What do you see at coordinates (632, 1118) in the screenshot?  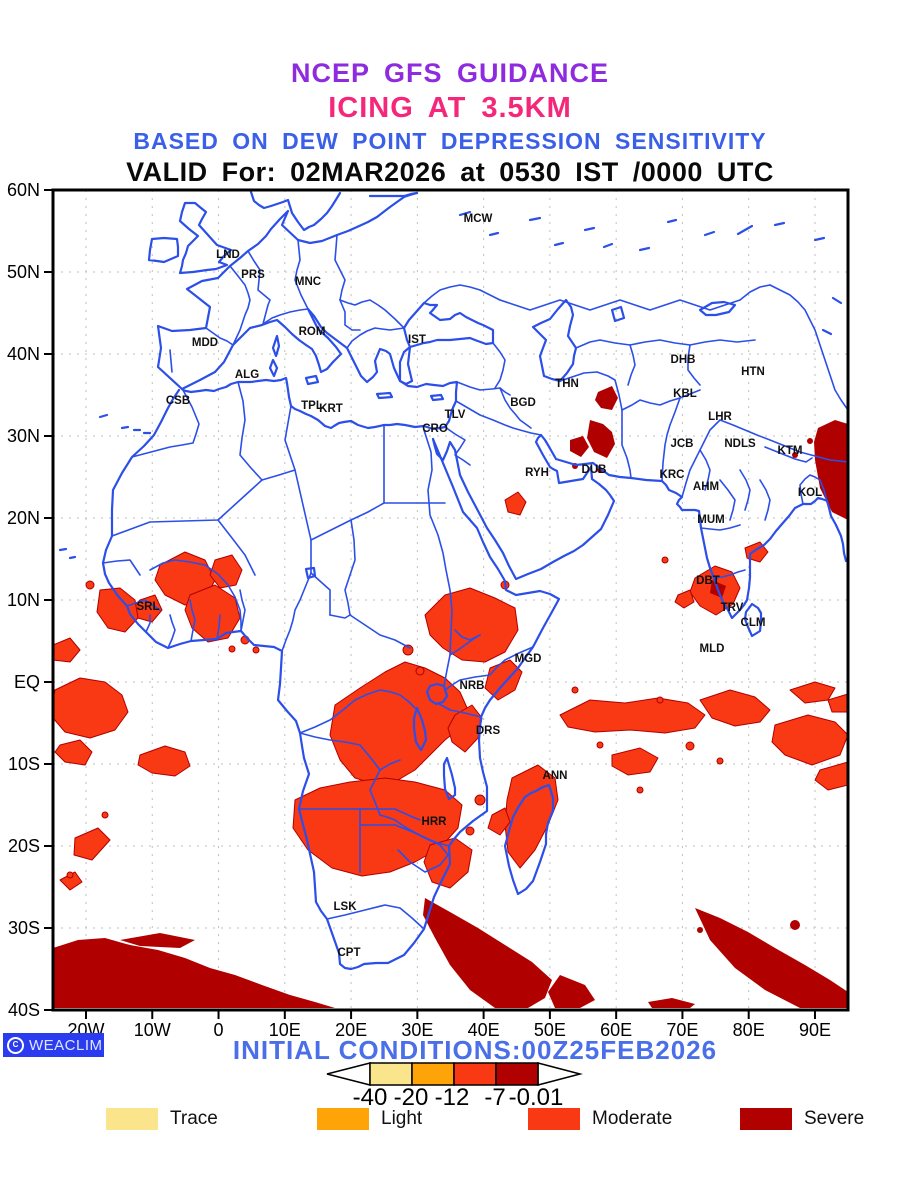 I see `legend-label: Moderate` at bounding box center [632, 1118].